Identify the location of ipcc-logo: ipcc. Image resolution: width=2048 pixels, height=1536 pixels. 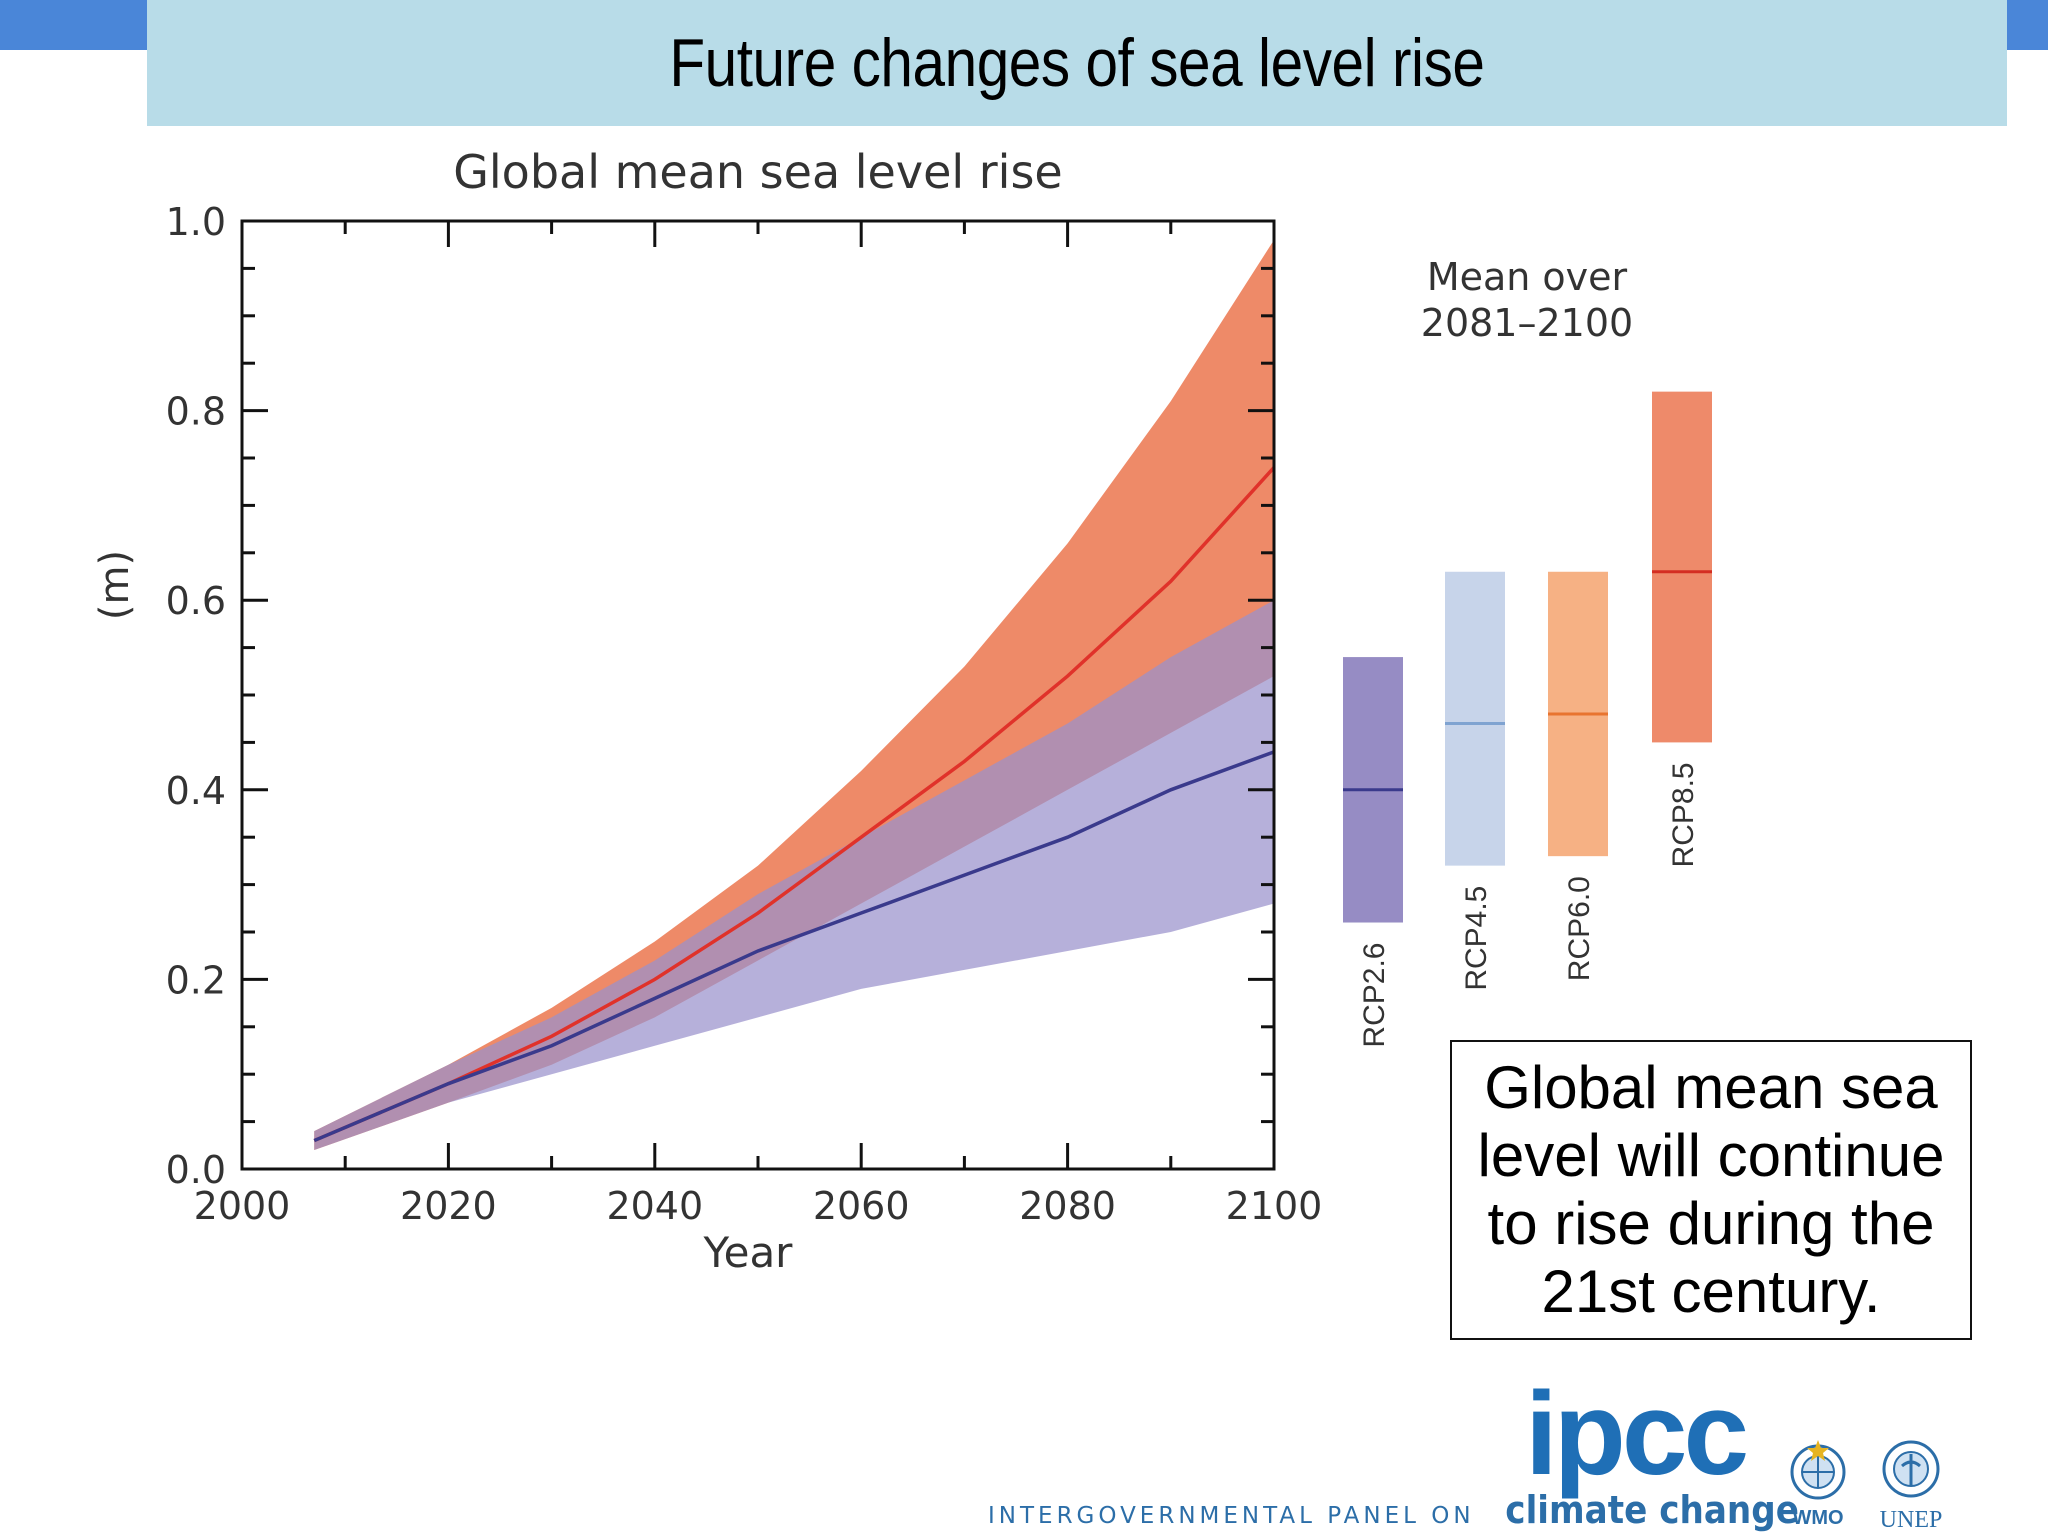
(1637, 1434).